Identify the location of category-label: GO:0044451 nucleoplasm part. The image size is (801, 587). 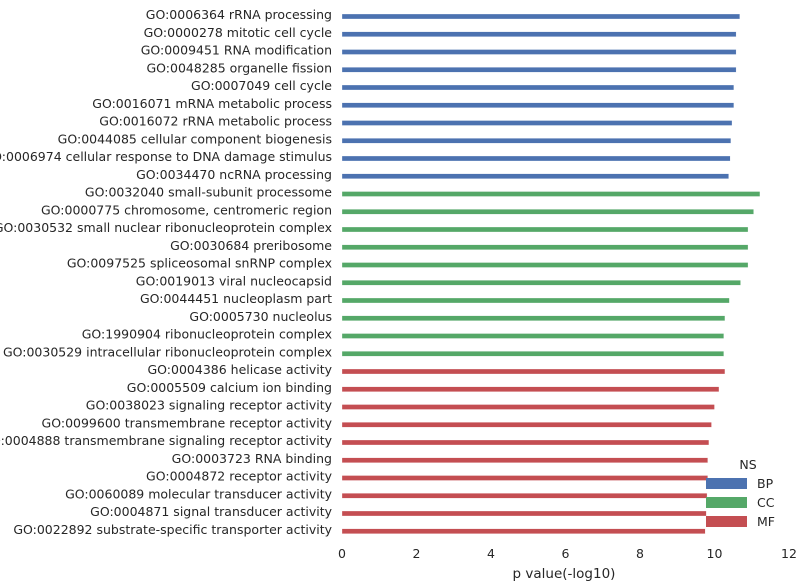
(236, 298).